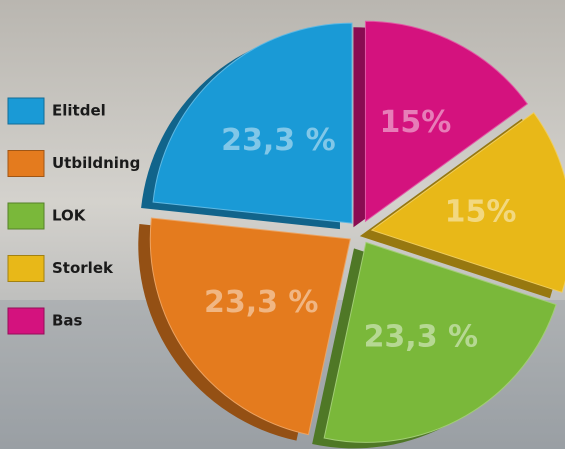 This screenshot has height=449, width=565. What do you see at coordinates (67, 321) in the screenshot?
I see `legend-label: Bas` at bounding box center [67, 321].